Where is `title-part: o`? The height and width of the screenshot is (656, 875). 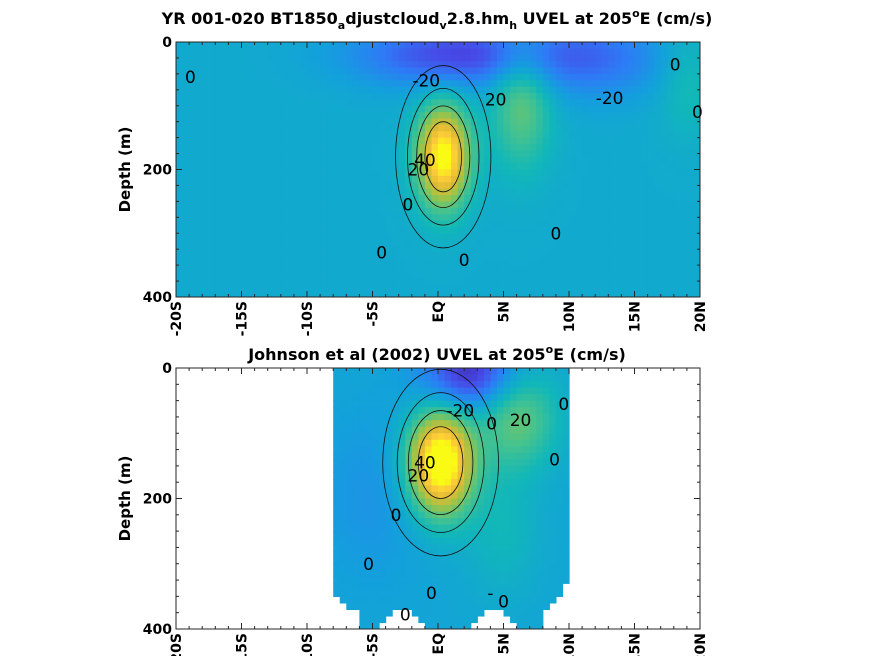
title-part: o is located at coordinates (550, 349).